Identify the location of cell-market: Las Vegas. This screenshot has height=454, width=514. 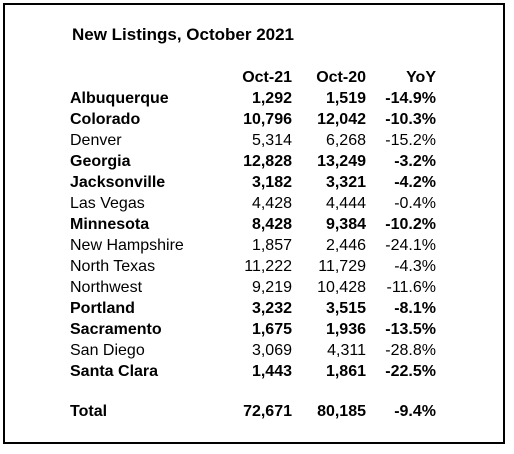
(107, 203).